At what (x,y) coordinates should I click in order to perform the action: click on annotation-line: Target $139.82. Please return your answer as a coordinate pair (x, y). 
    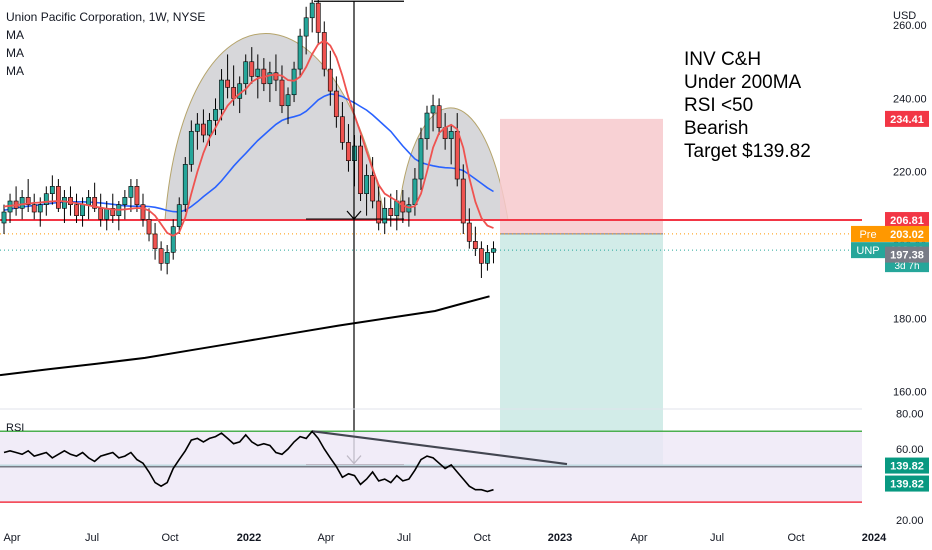
    Looking at the image, I should click on (747, 151).